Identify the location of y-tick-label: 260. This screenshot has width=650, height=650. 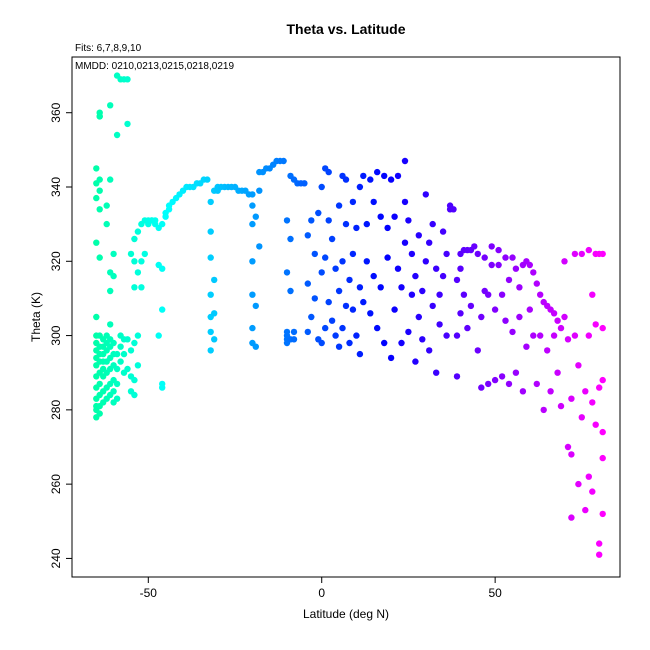
(56, 484).